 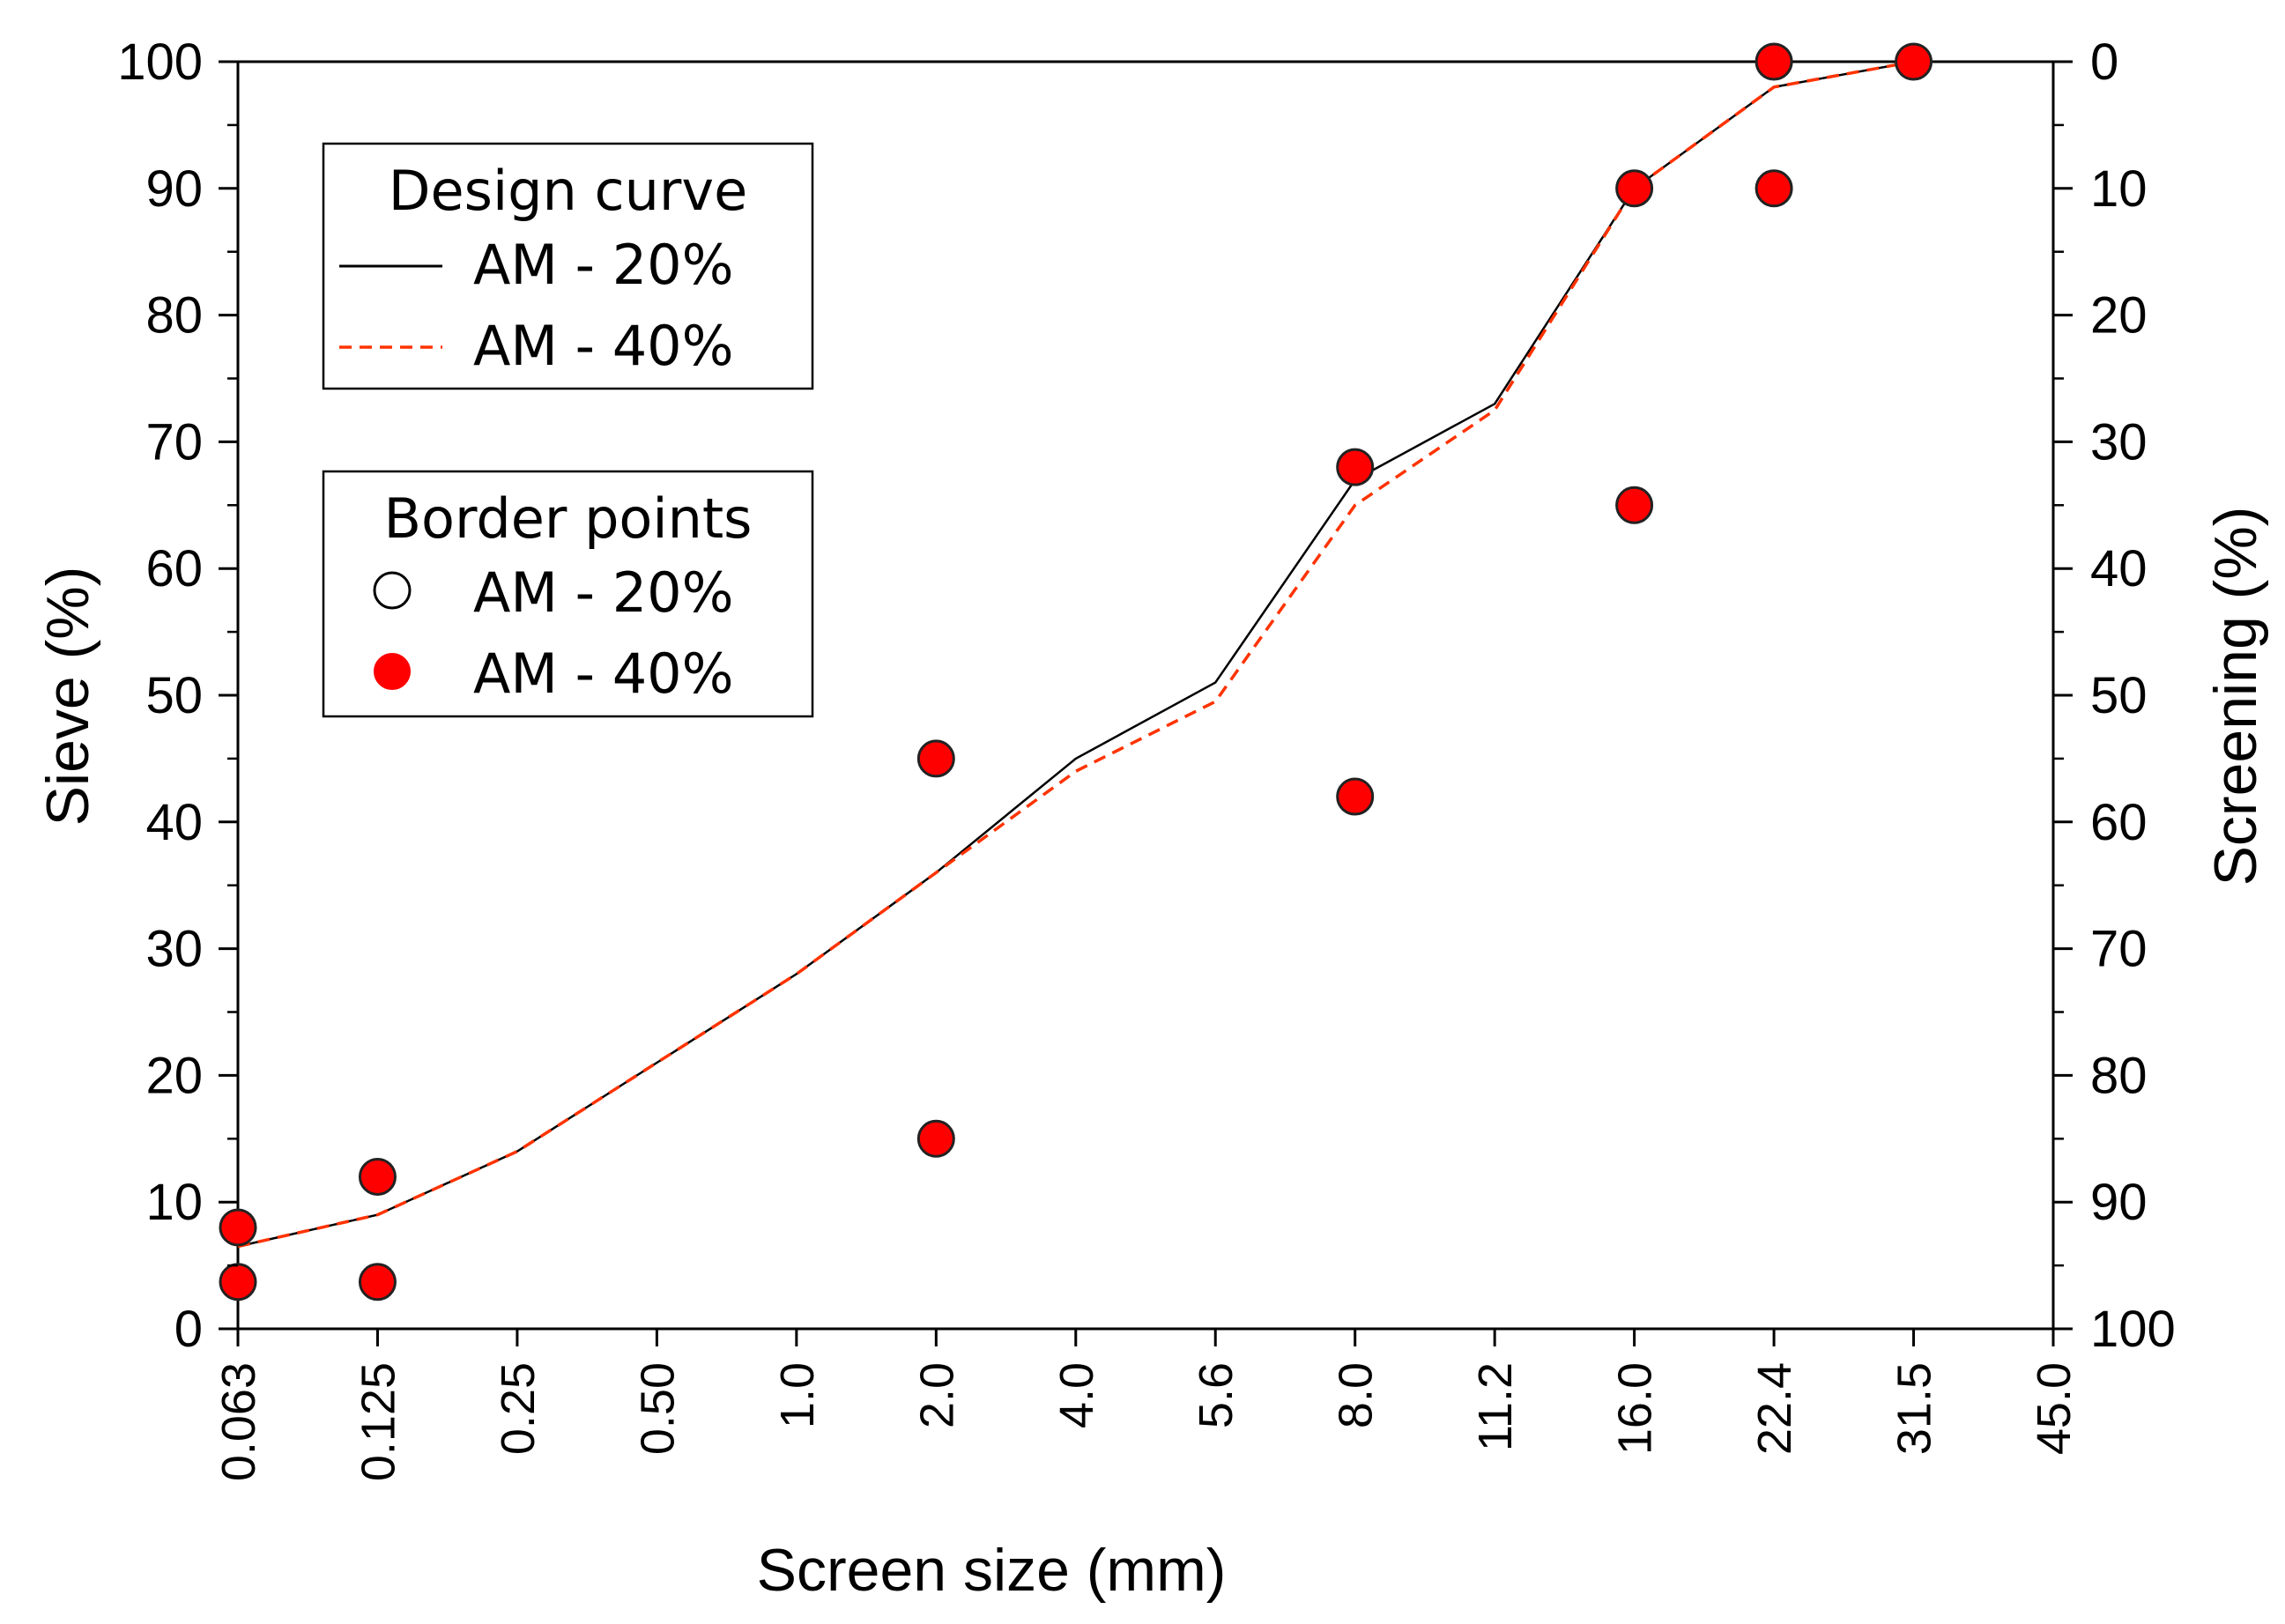 I want to click on y2-tick-label: 40, so click(x=2119, y=568).